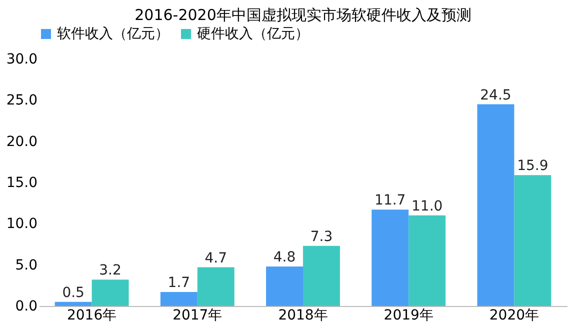 Image resolution: width=577 pixels, height=327 pixels. Describe the element at coordinates (427, 206) in the screenshot. I see `data-label: 11.0` at that location.